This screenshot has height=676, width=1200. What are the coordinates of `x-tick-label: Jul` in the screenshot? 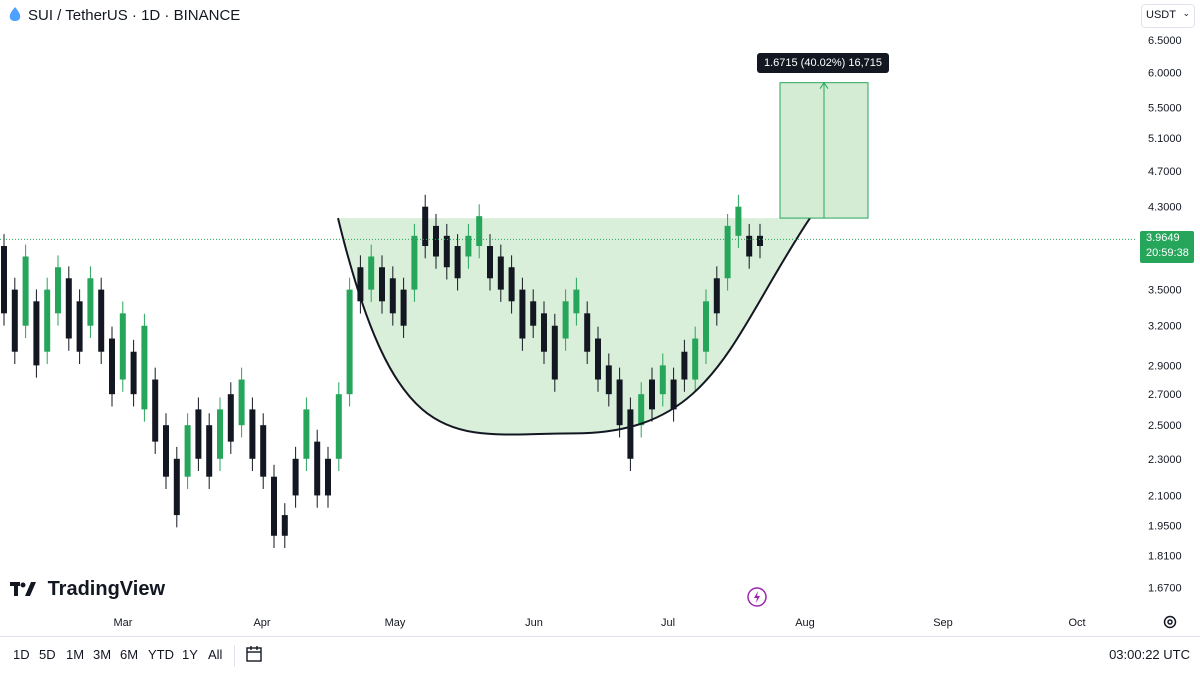 It's located at (668, 623).